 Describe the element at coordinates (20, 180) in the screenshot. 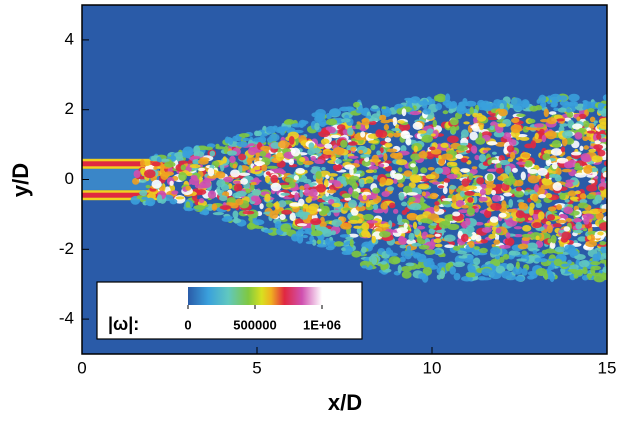

I see `y-axis-label: y/D` at that location.